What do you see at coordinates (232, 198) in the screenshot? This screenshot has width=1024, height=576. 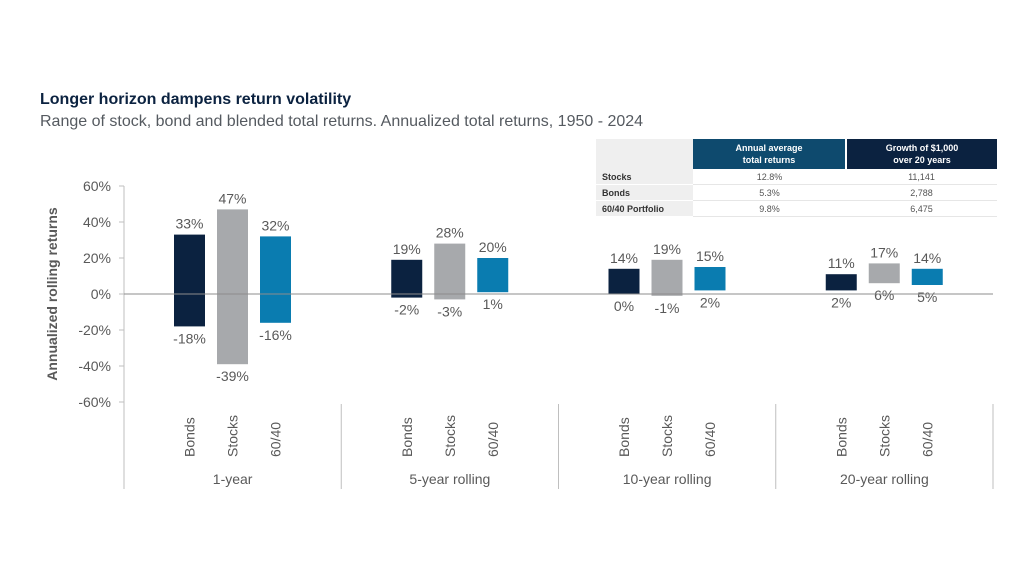 I see `data-label-high: 47%` at bounding box center [232, 198].